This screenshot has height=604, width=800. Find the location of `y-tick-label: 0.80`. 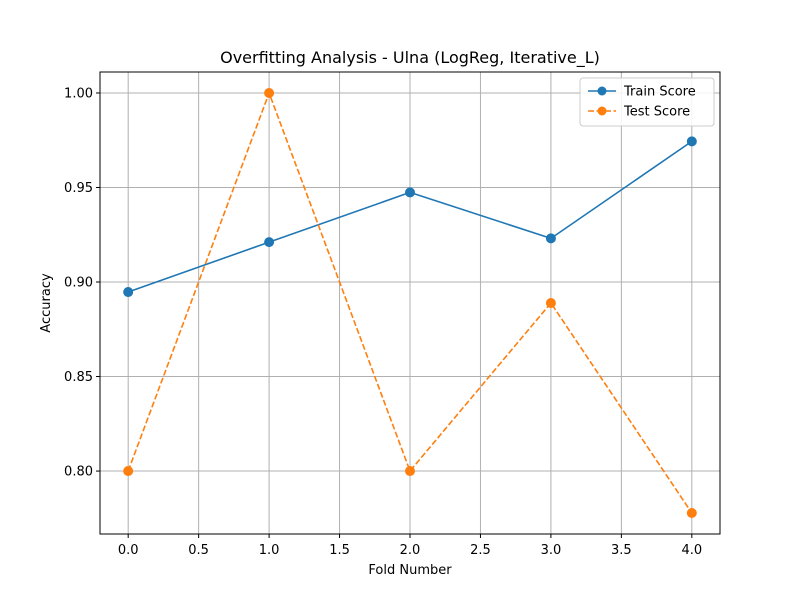

y-tick-label: 0.80 is located at coordinates (78, 472).